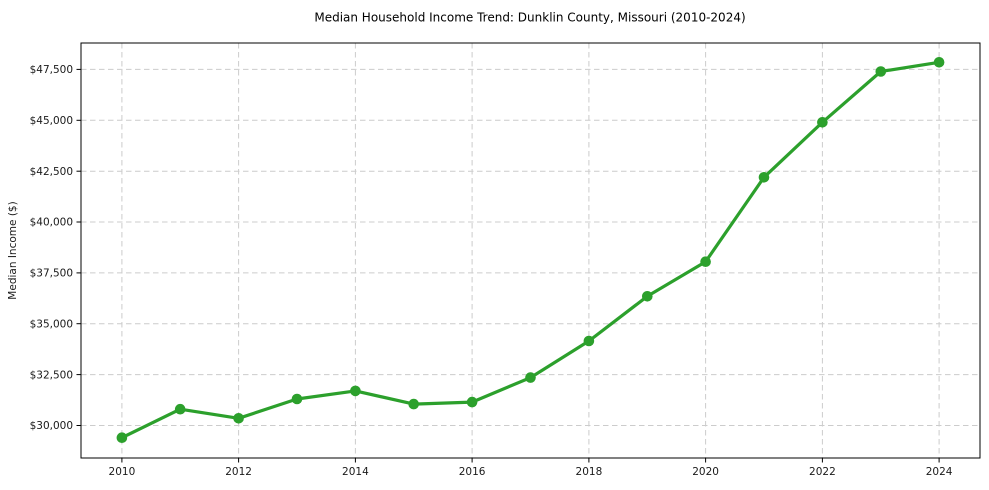 Image resolution: width=989 pixels, height=490 pixels. I want to click on data-point-2014, so click(355, 391).